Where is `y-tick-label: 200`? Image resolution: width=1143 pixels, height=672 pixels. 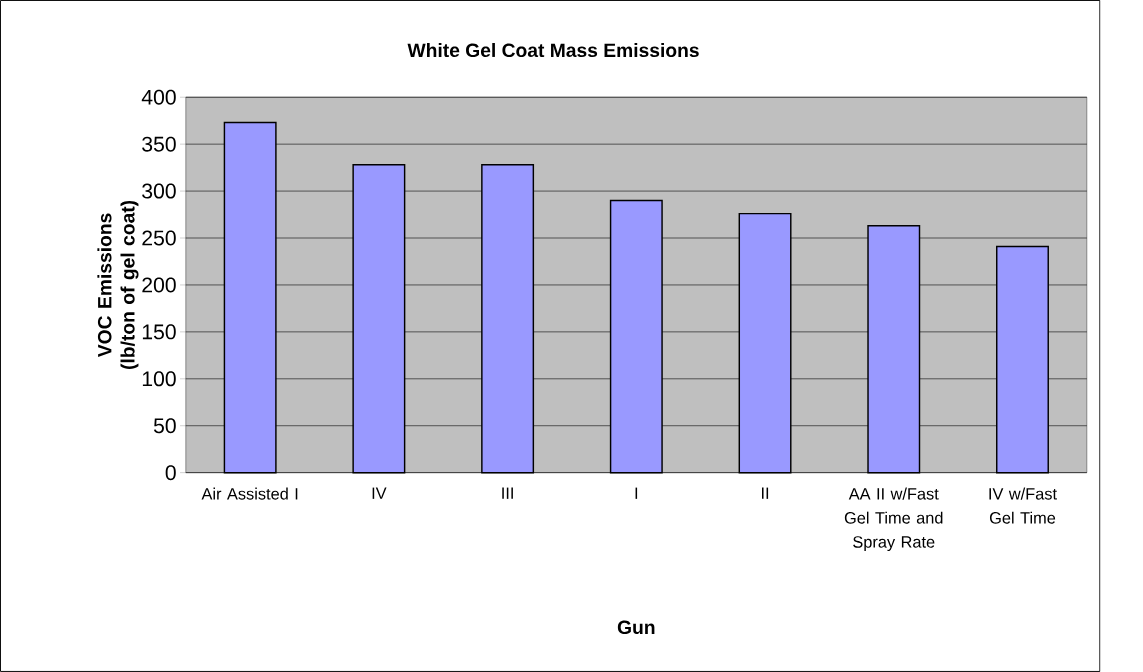
y-tick-label: 200 is located at coordinates (159, 285).